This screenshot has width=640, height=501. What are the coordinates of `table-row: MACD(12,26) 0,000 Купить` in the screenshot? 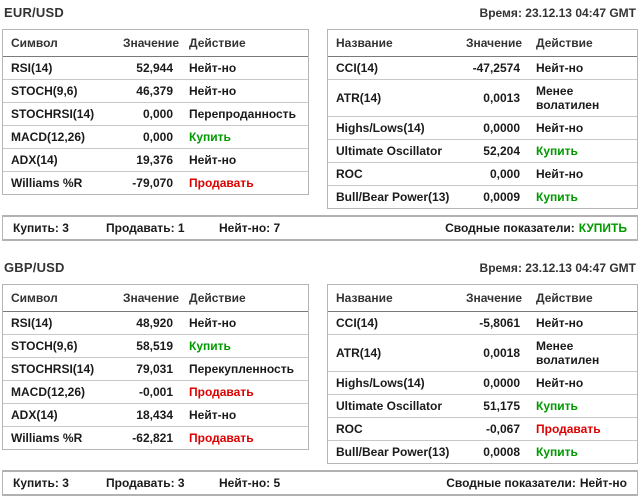 It's located at (155, 137).